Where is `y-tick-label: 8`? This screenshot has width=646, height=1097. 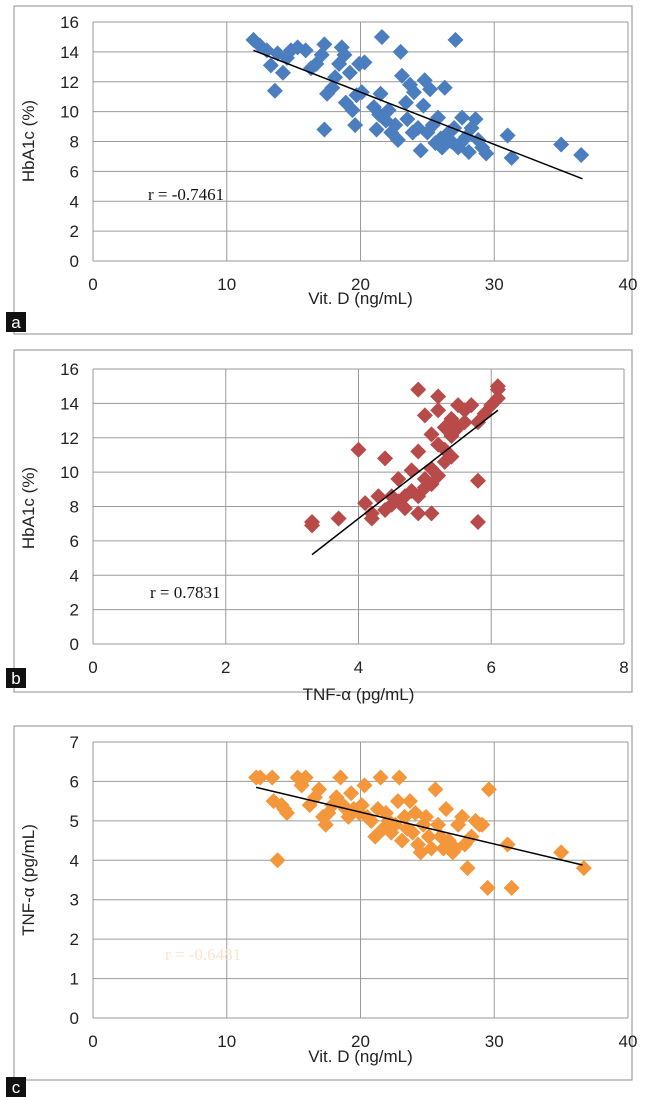 y-tick-label: 8 is located at coordinates (74, 507).